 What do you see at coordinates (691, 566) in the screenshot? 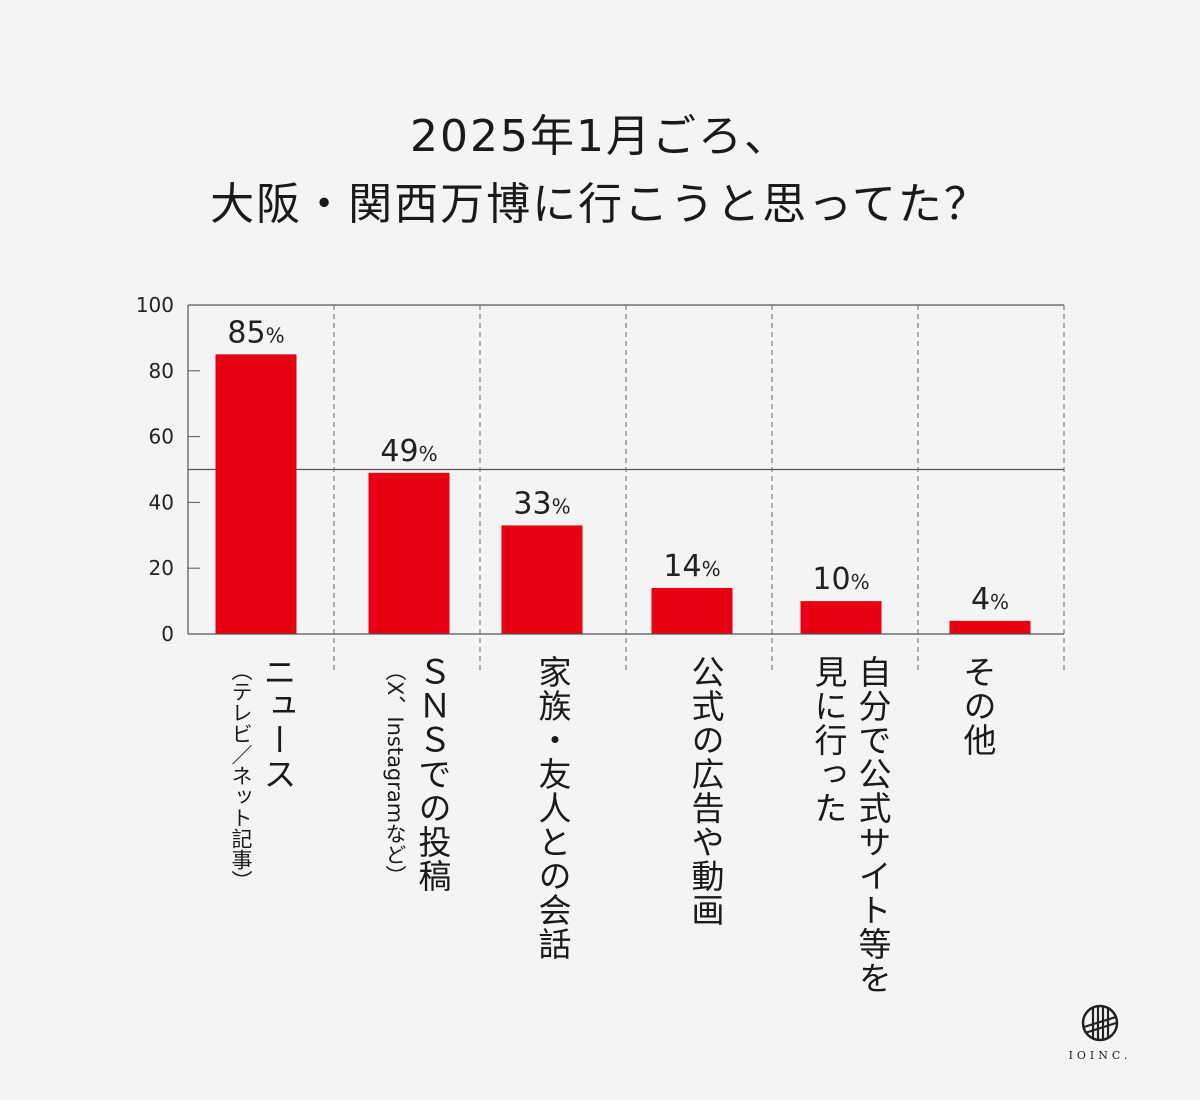
I see `data-label: 14%` at bounding box center [691, 566].